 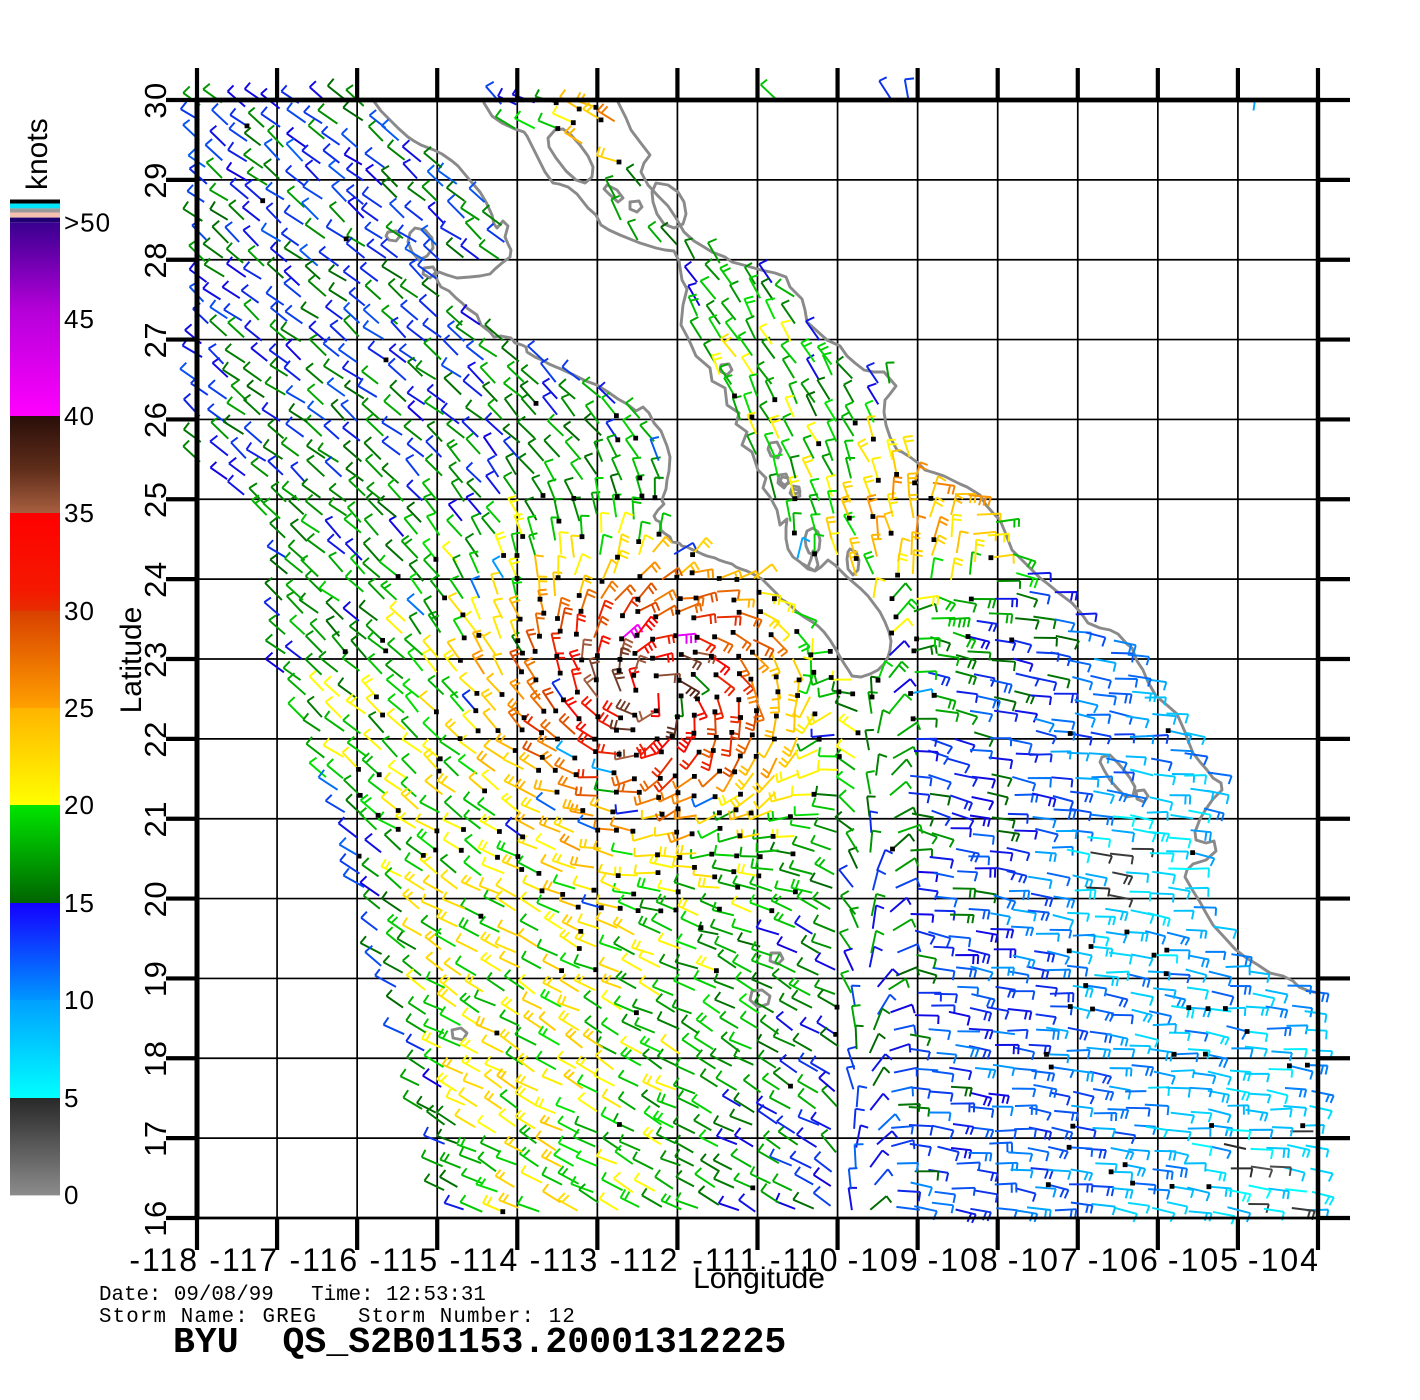 What do you see at coordinates (155, 1058) in the screenshot?
I see `svg-text: 18` at bounding box center [155, 1058].